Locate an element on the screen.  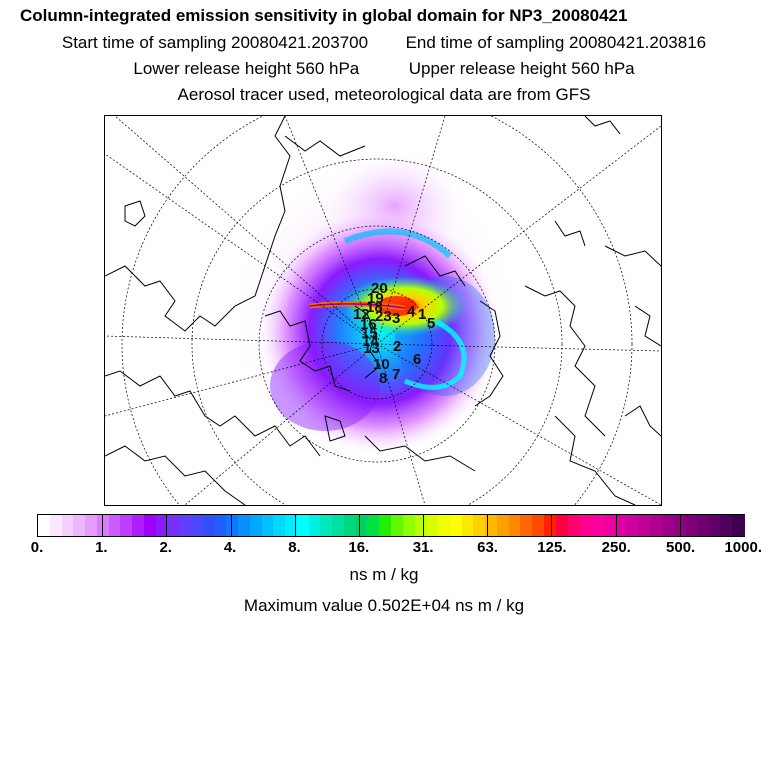
colorbar is located at coordinates (391, 525).